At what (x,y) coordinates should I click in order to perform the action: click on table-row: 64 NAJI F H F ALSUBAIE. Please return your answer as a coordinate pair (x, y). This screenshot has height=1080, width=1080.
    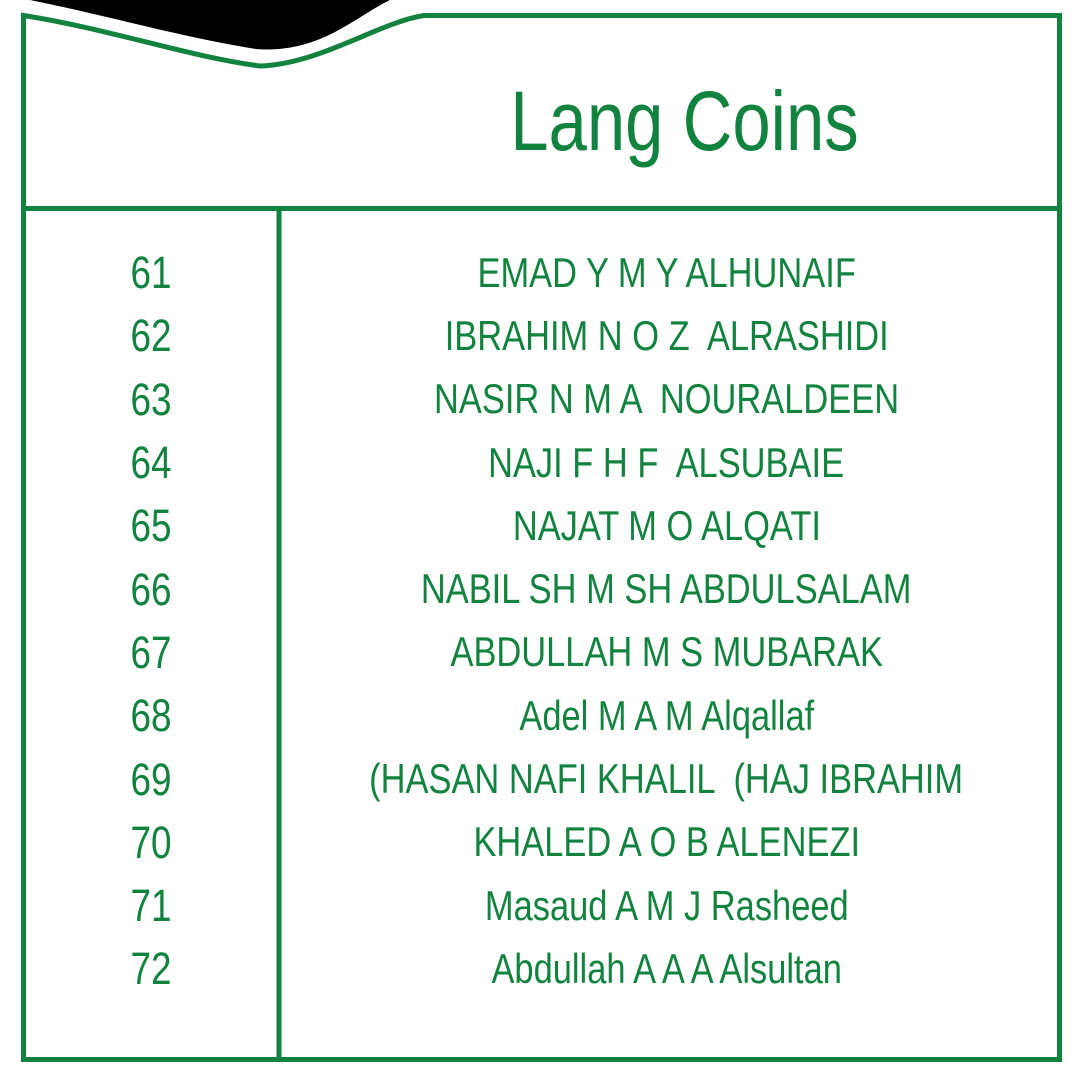
    Looking at the image, I should click on (541, 462).